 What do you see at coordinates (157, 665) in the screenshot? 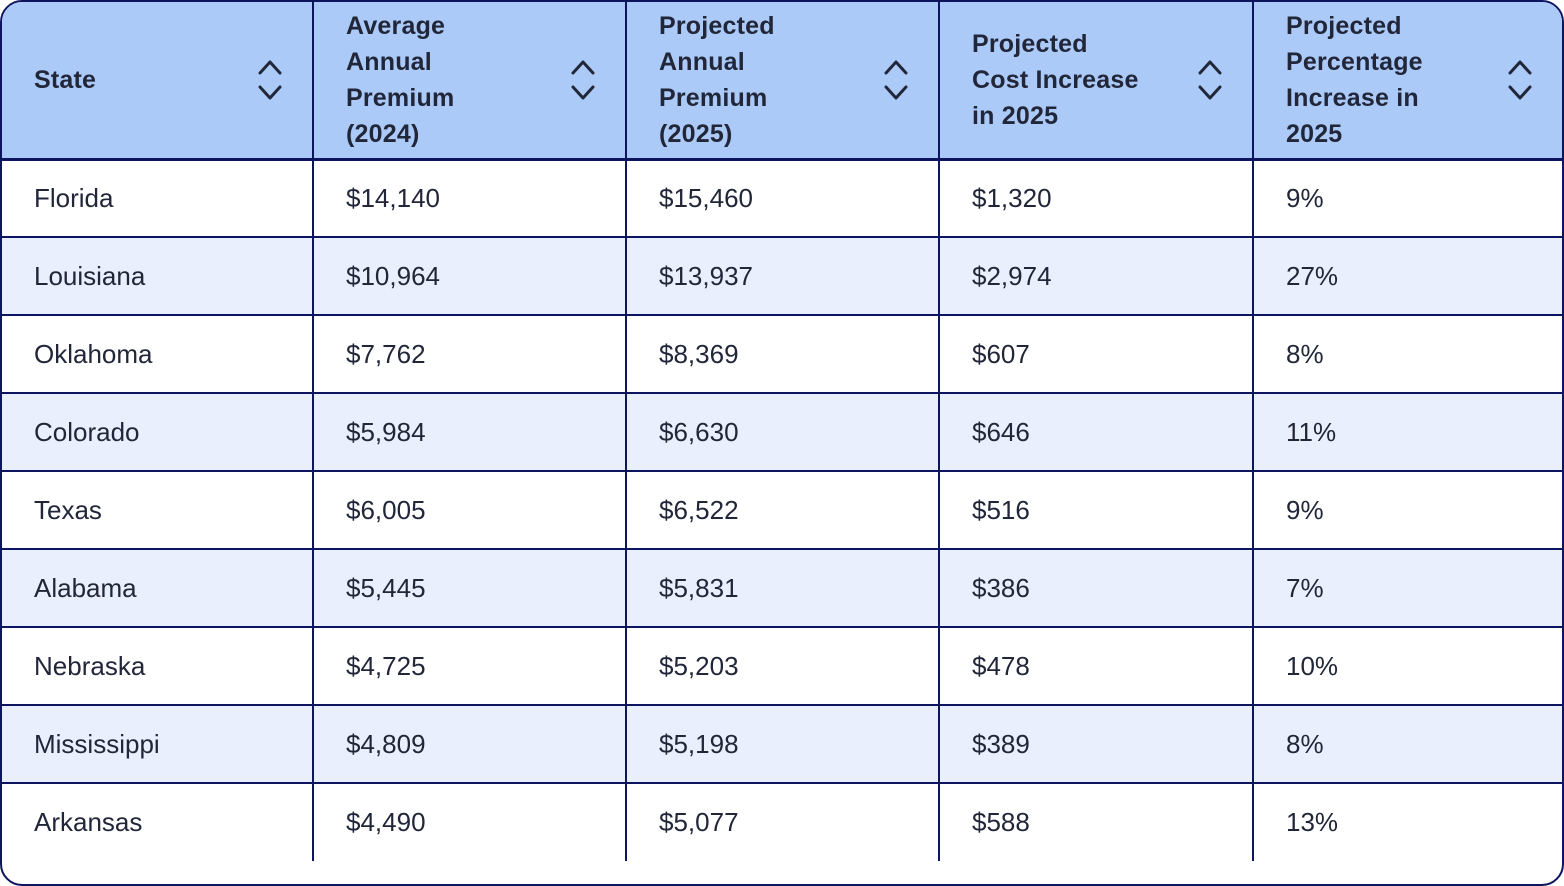
I see `cell-state: Nebraska` at bounding box center [157, 665].